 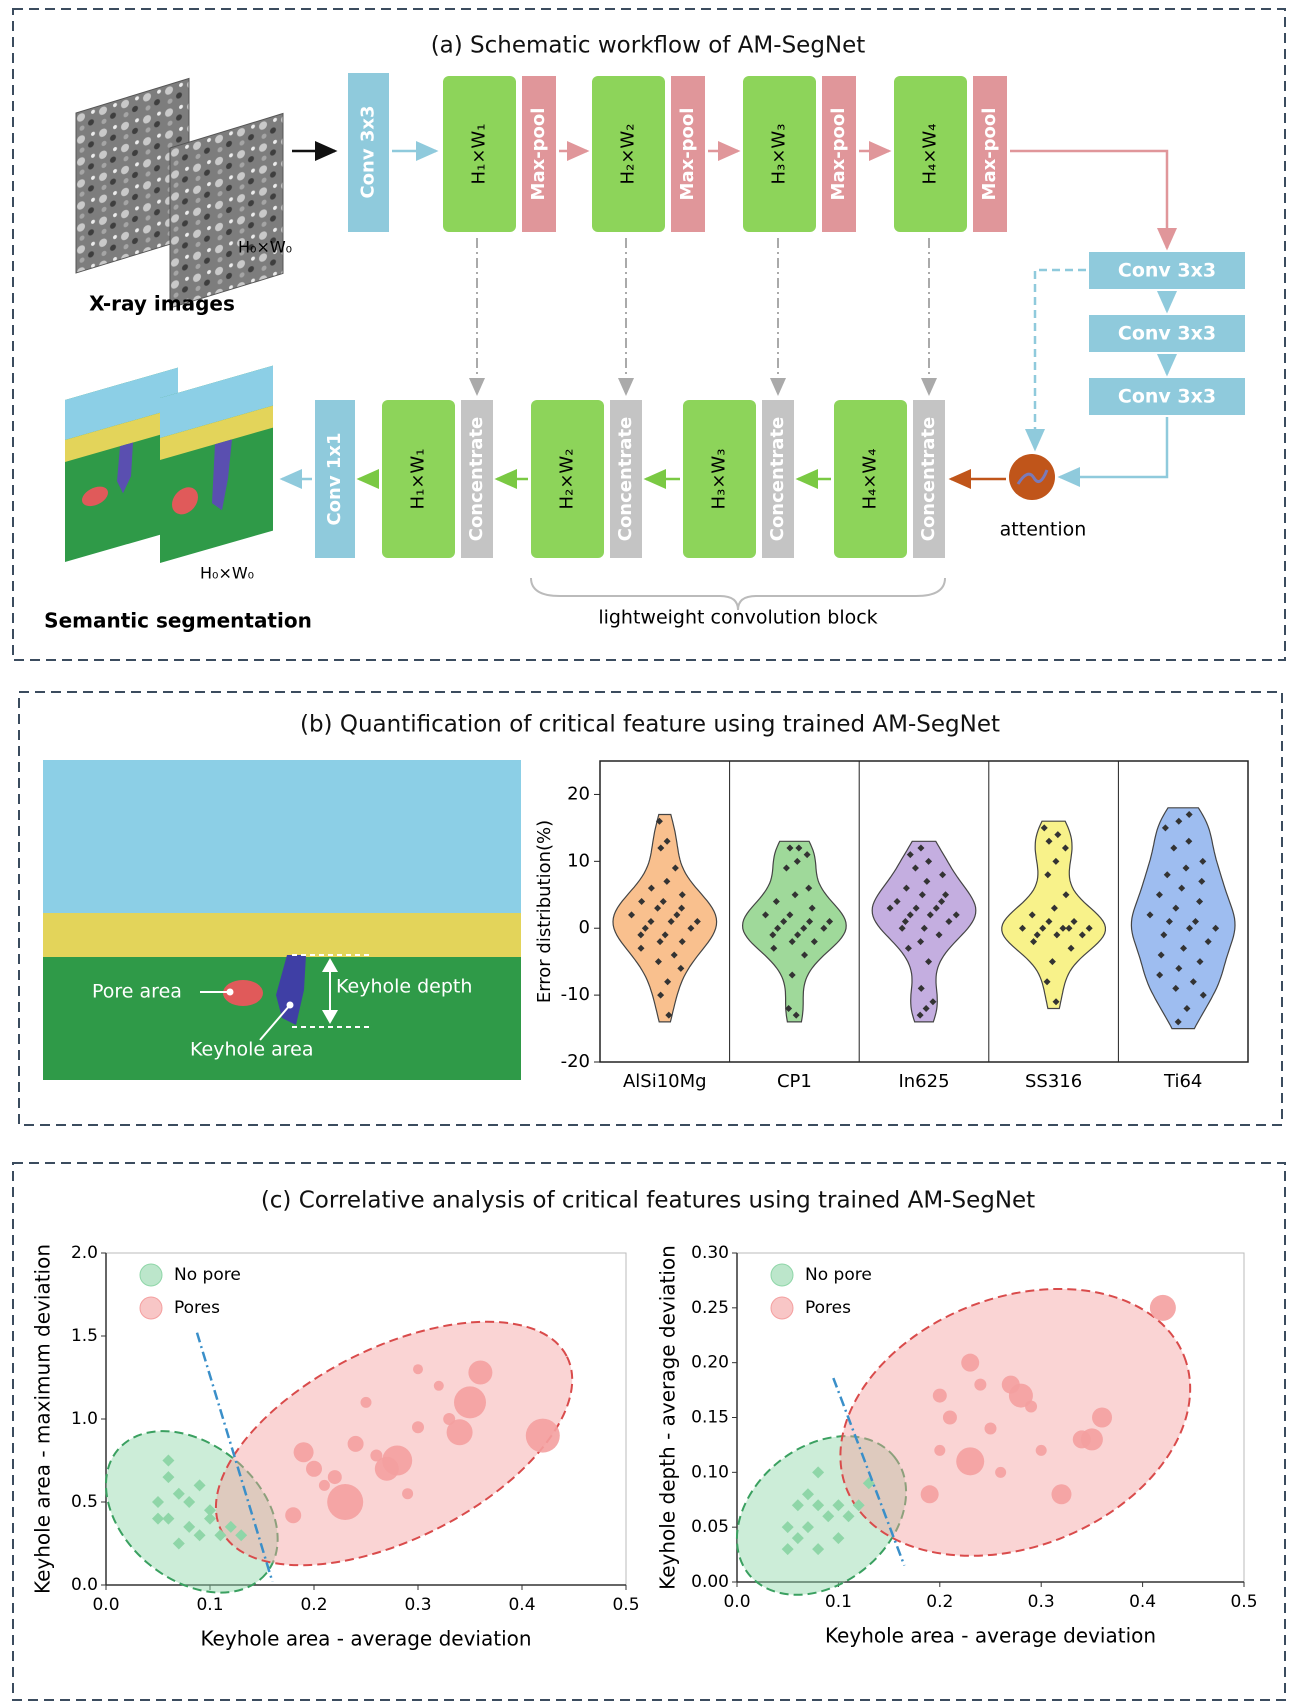 I want to click on attention-glyph, so click(x=1032, y=477).